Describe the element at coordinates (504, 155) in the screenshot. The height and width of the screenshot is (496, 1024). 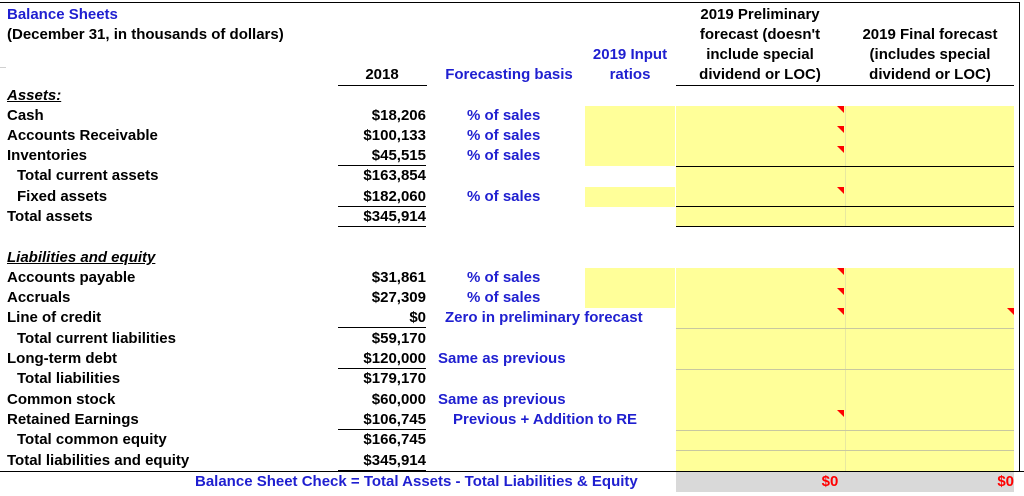
I see `basis-inventories: % of sales` at that location.